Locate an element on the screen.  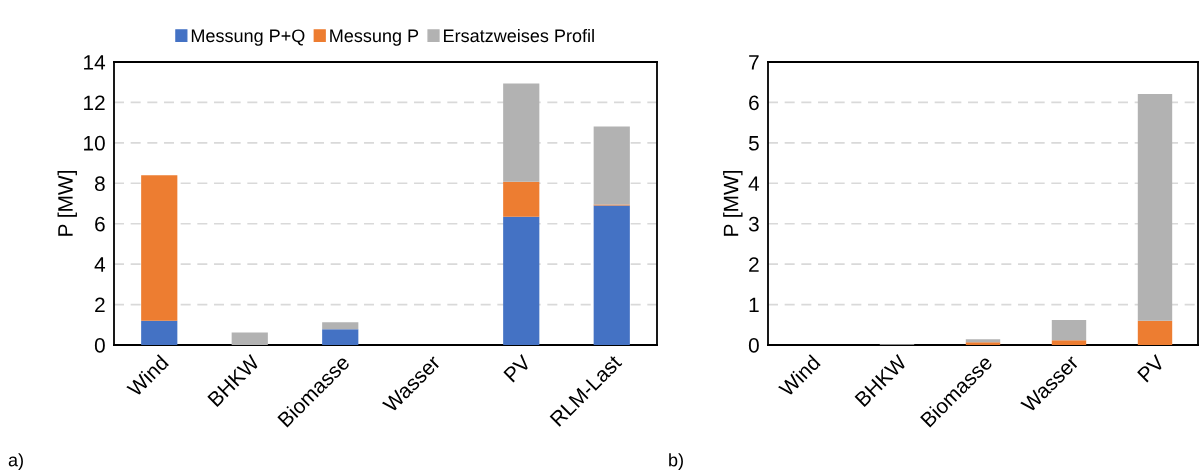
text: b) is located at coordinates (676, 461).